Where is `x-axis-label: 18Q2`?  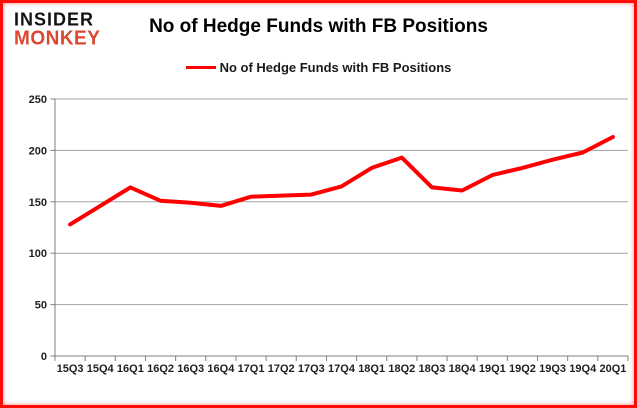 x-axis-label: 18Q2 is located at coordinates (401, 369).